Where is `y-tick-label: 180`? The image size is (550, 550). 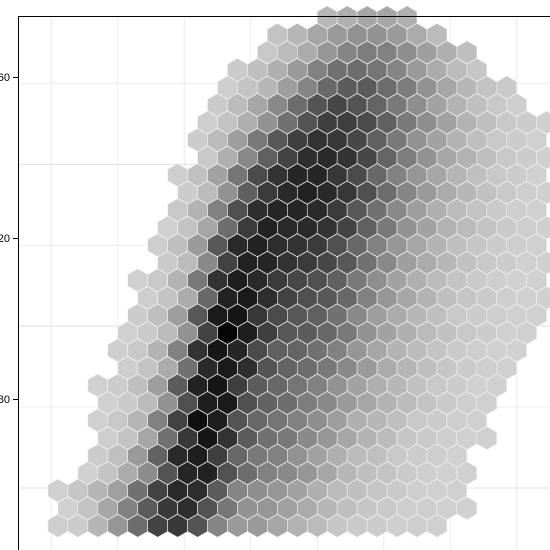
y-tick-label: 180 is located at coordinates (5, 400).